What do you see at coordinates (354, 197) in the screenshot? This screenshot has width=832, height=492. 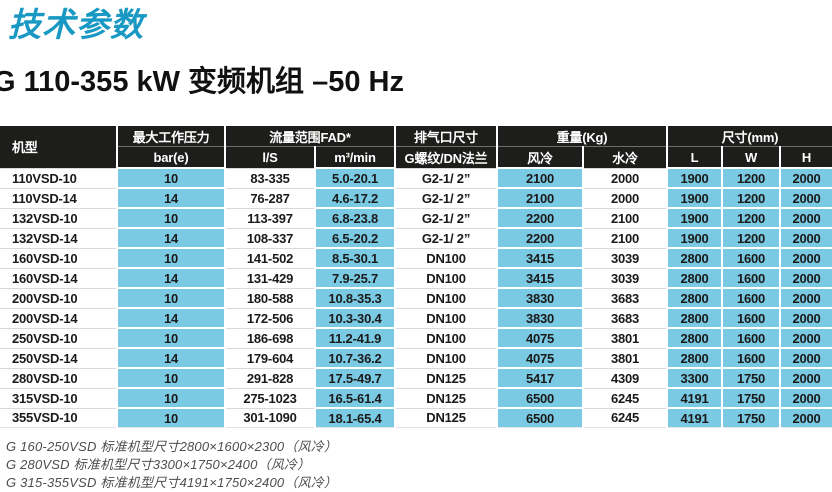 I see `table-cell: 4.6-17.2` at bounding box center [354, 197].